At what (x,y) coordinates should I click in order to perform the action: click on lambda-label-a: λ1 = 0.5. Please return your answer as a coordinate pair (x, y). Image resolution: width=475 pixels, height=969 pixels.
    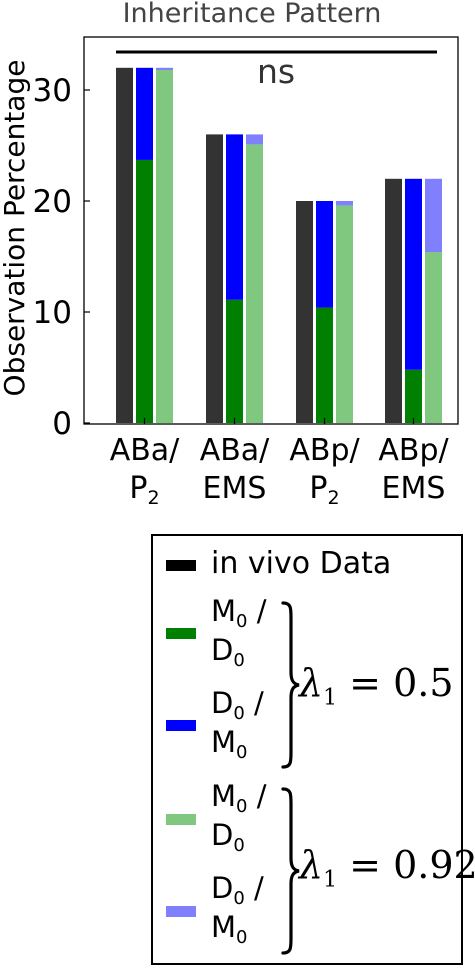
    Looking at the image, I should click on (376, 687).